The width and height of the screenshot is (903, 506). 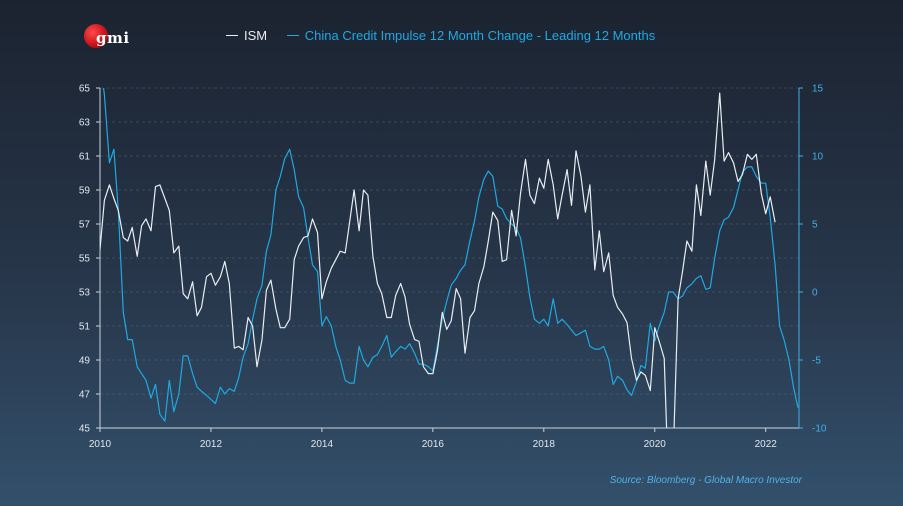 What do you see at coordinates (85, 123) in the screenshot?
I see `y-left-tick-label: 63` at bounding box center [85, 123].